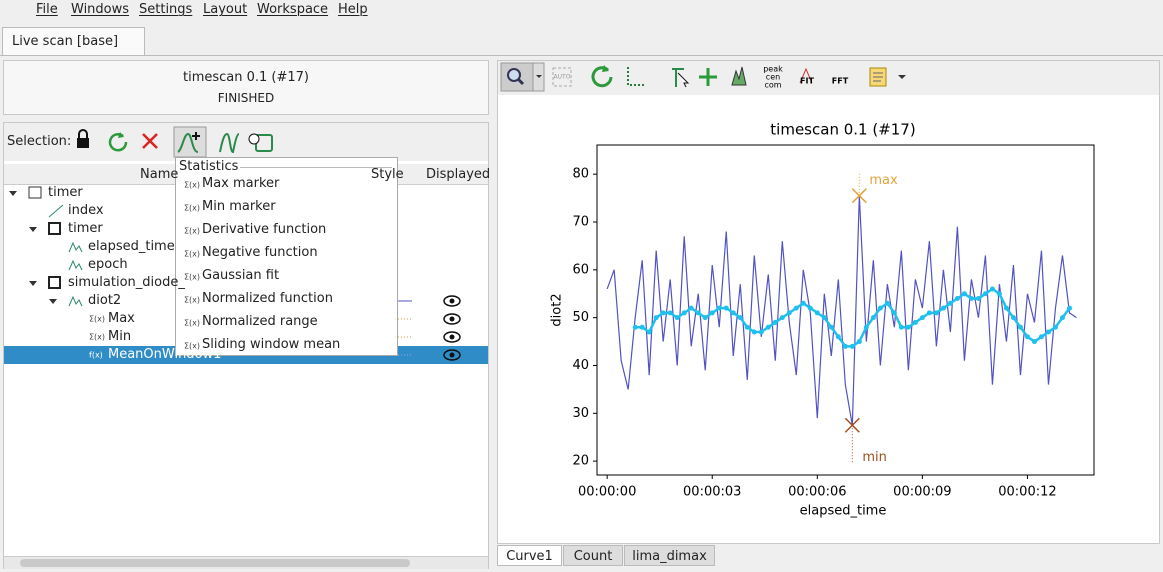 The image size is (1163, 572). Describe the element at coordinates (105, 300) in the screenshot. I see `tree-row-label: diot2` at that location.